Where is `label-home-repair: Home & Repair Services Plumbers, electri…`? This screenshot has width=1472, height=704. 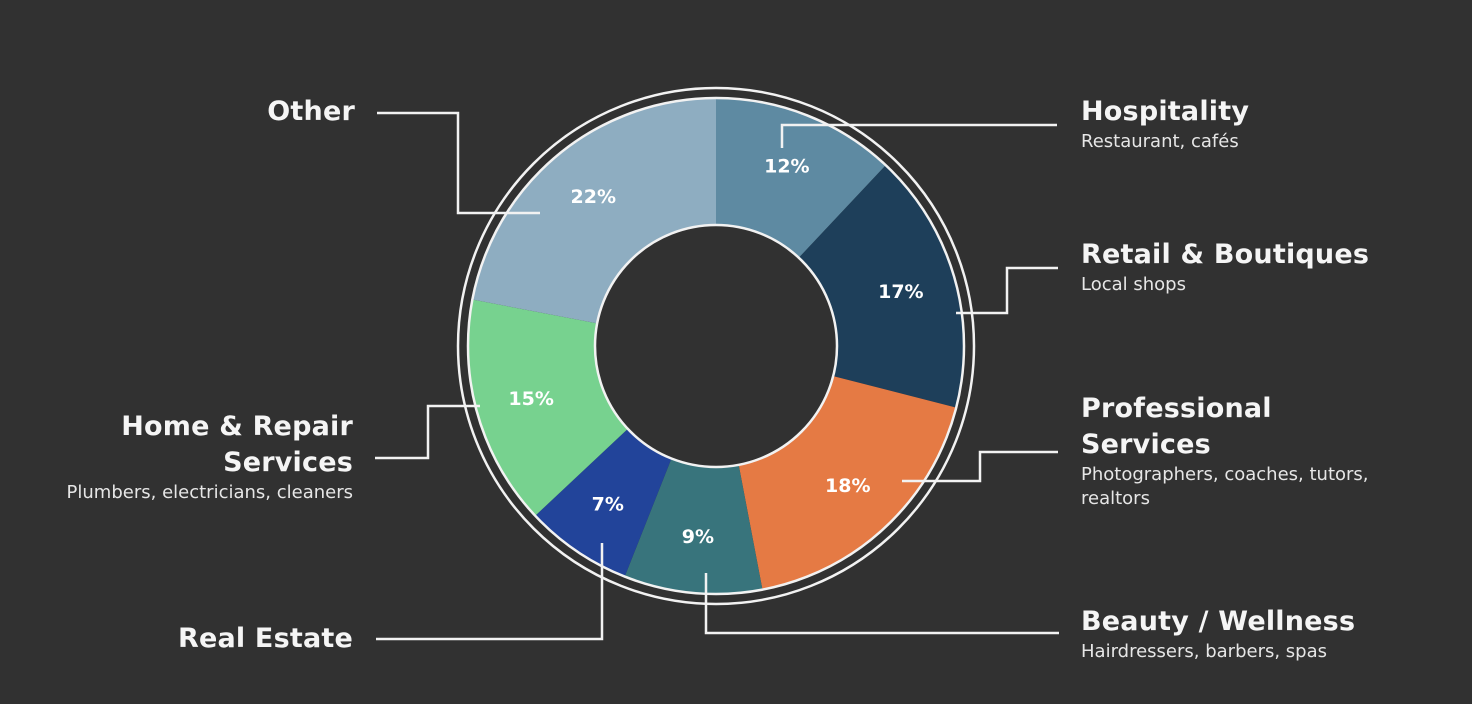
label-home-repair: Home & Repair Services Plumbers, electri… is located at coordinates (210, 457).